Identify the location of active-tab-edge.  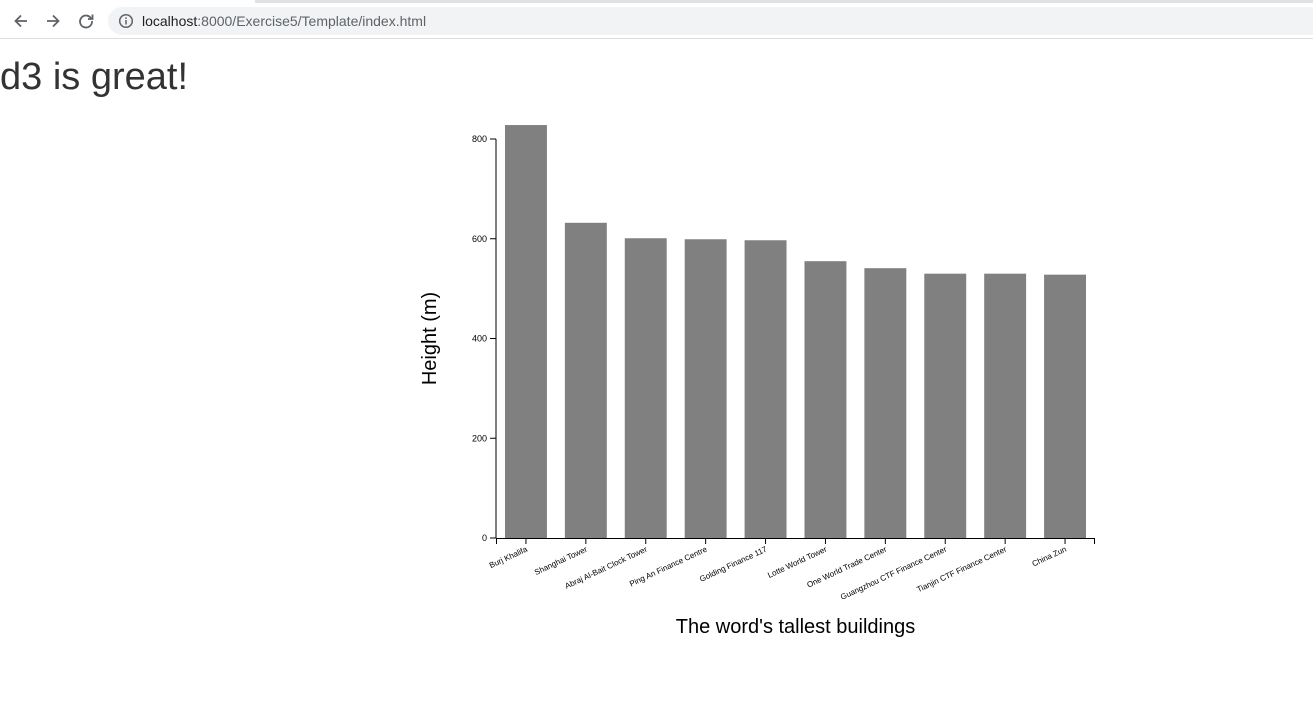
(127, 1).